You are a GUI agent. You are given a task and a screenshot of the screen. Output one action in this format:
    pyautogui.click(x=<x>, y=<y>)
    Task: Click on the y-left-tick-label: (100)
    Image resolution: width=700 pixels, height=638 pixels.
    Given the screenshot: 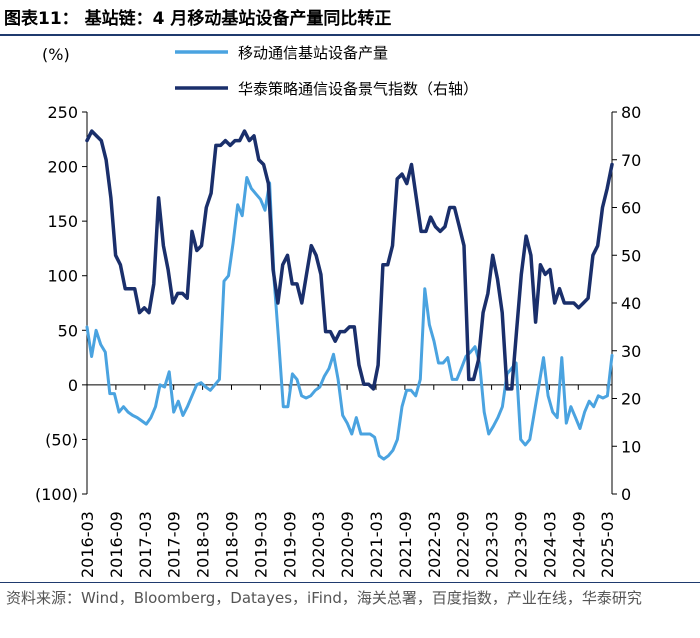 What is the action you would take?
    pyautogui.click(x=56, y=494)
    